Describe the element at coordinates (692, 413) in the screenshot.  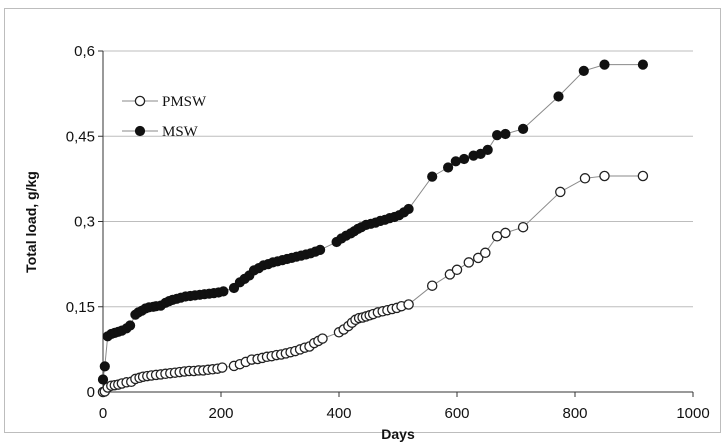
I see `x-tick-label: 1000` at that location.